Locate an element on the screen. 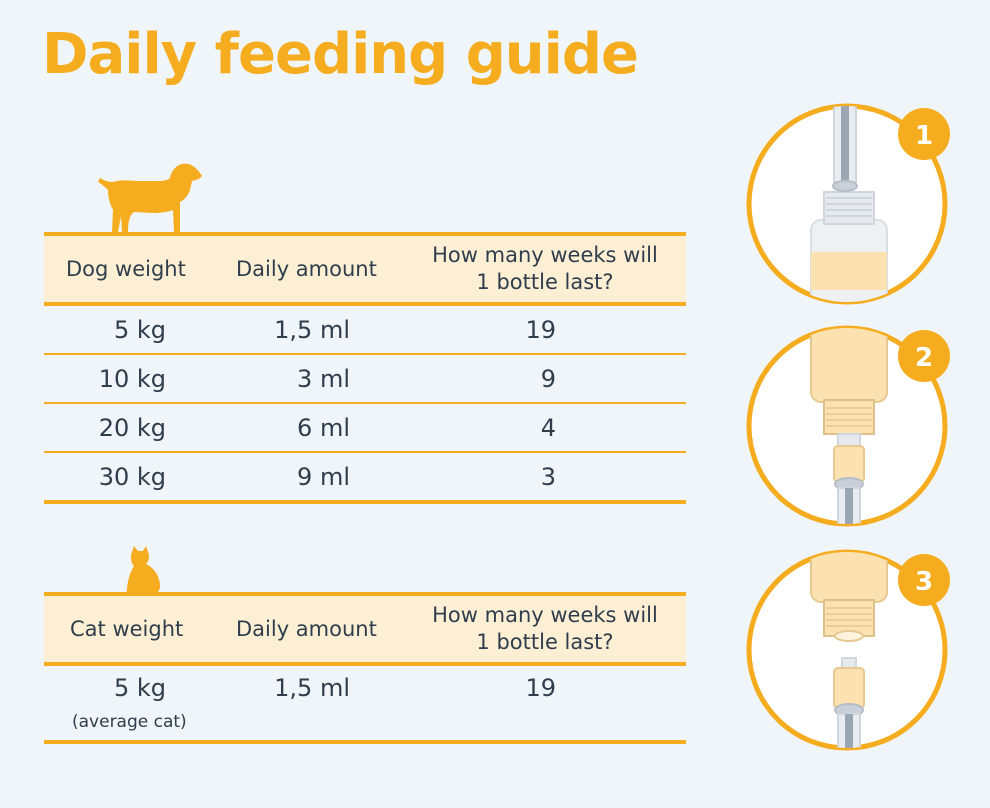  page-title: Daily feeding guide is located at coordinates (340, 54).